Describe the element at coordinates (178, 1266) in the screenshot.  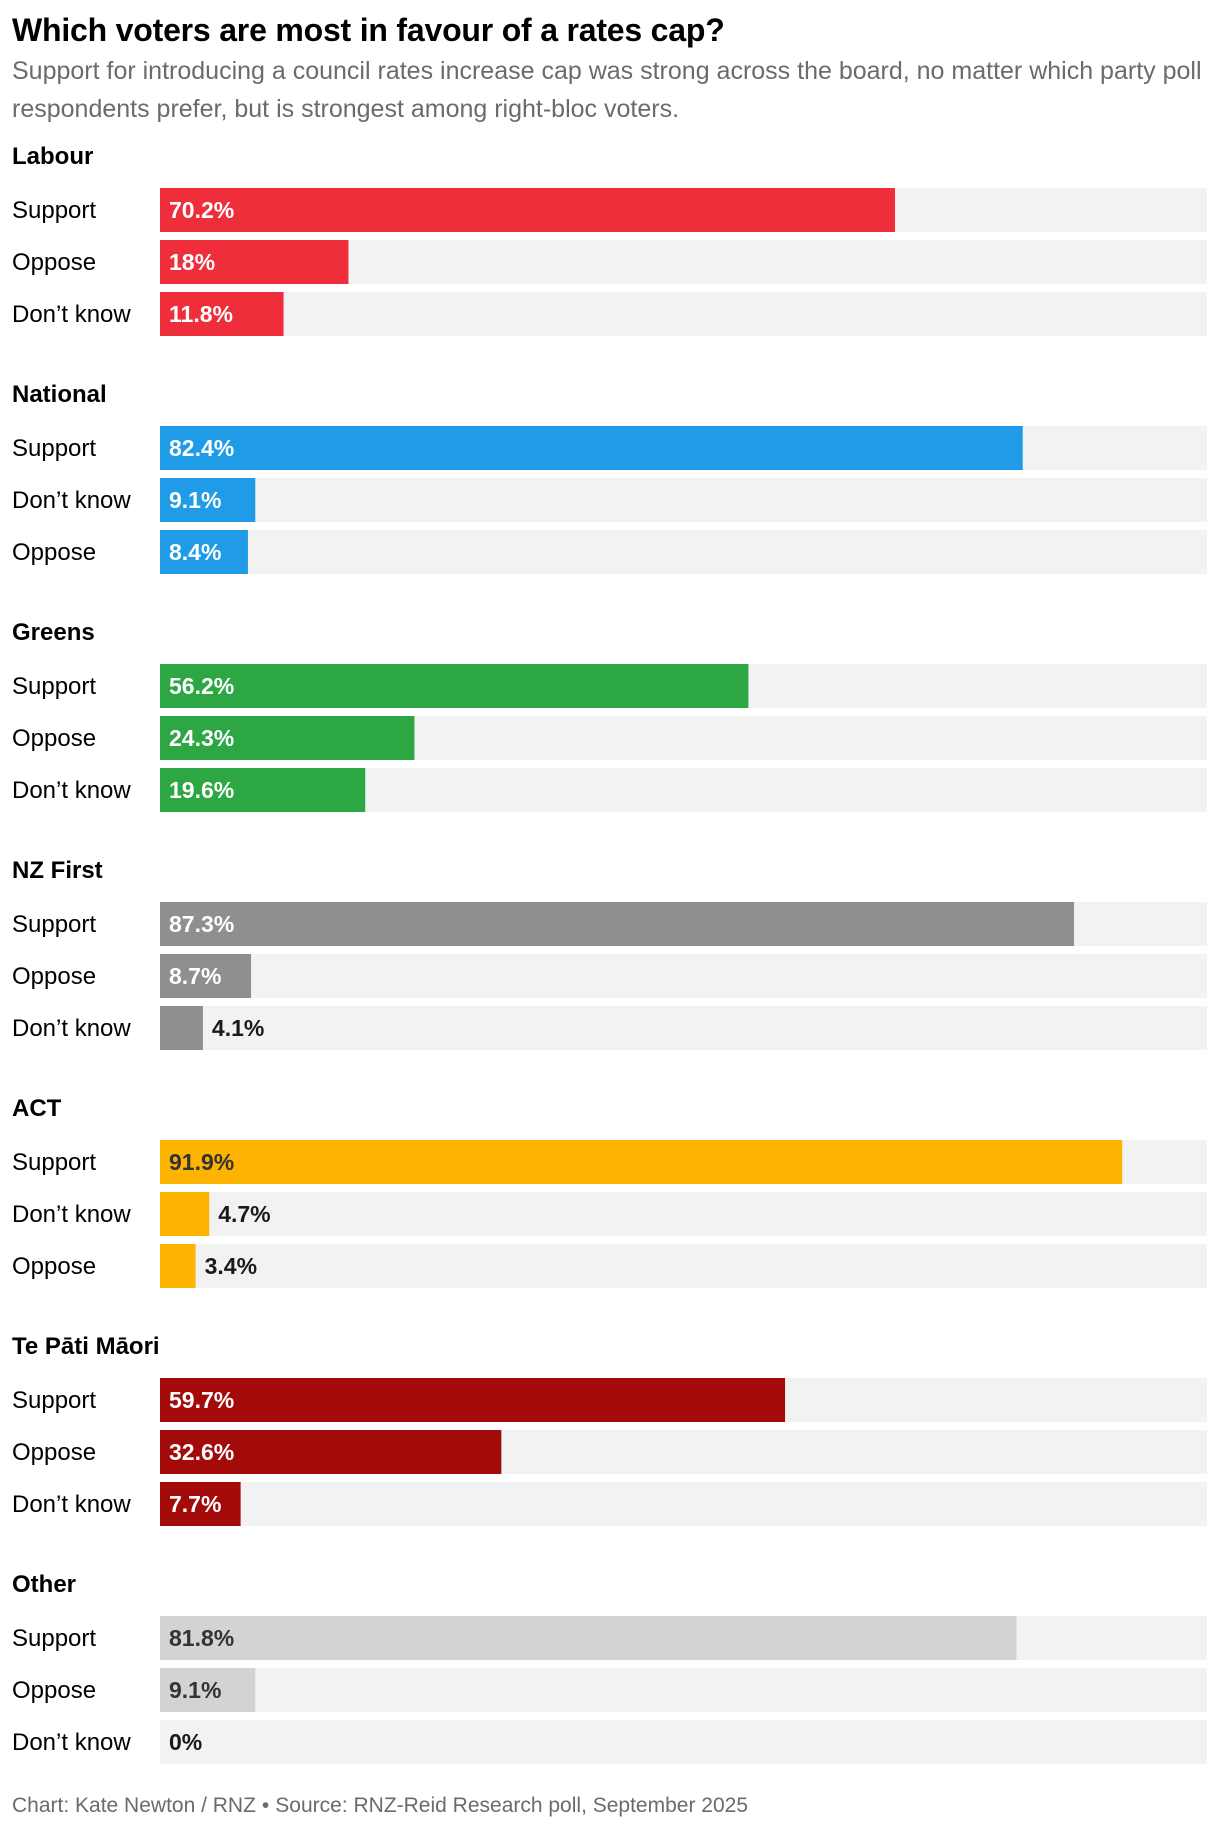
I see `bar-act-oppose` at that location.